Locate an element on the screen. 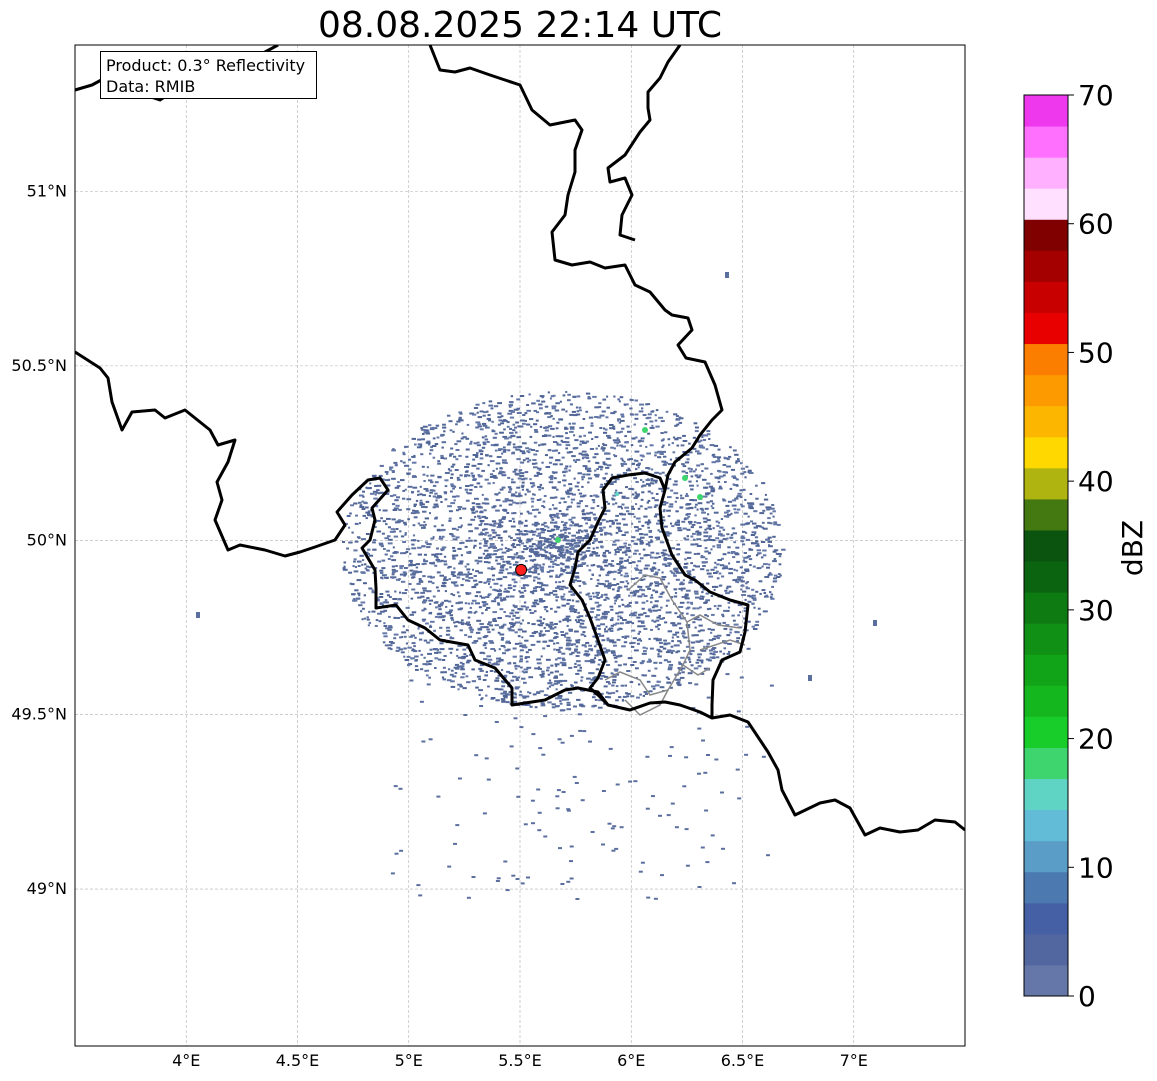  radar-site-marker is located at coordinates (521, 569).